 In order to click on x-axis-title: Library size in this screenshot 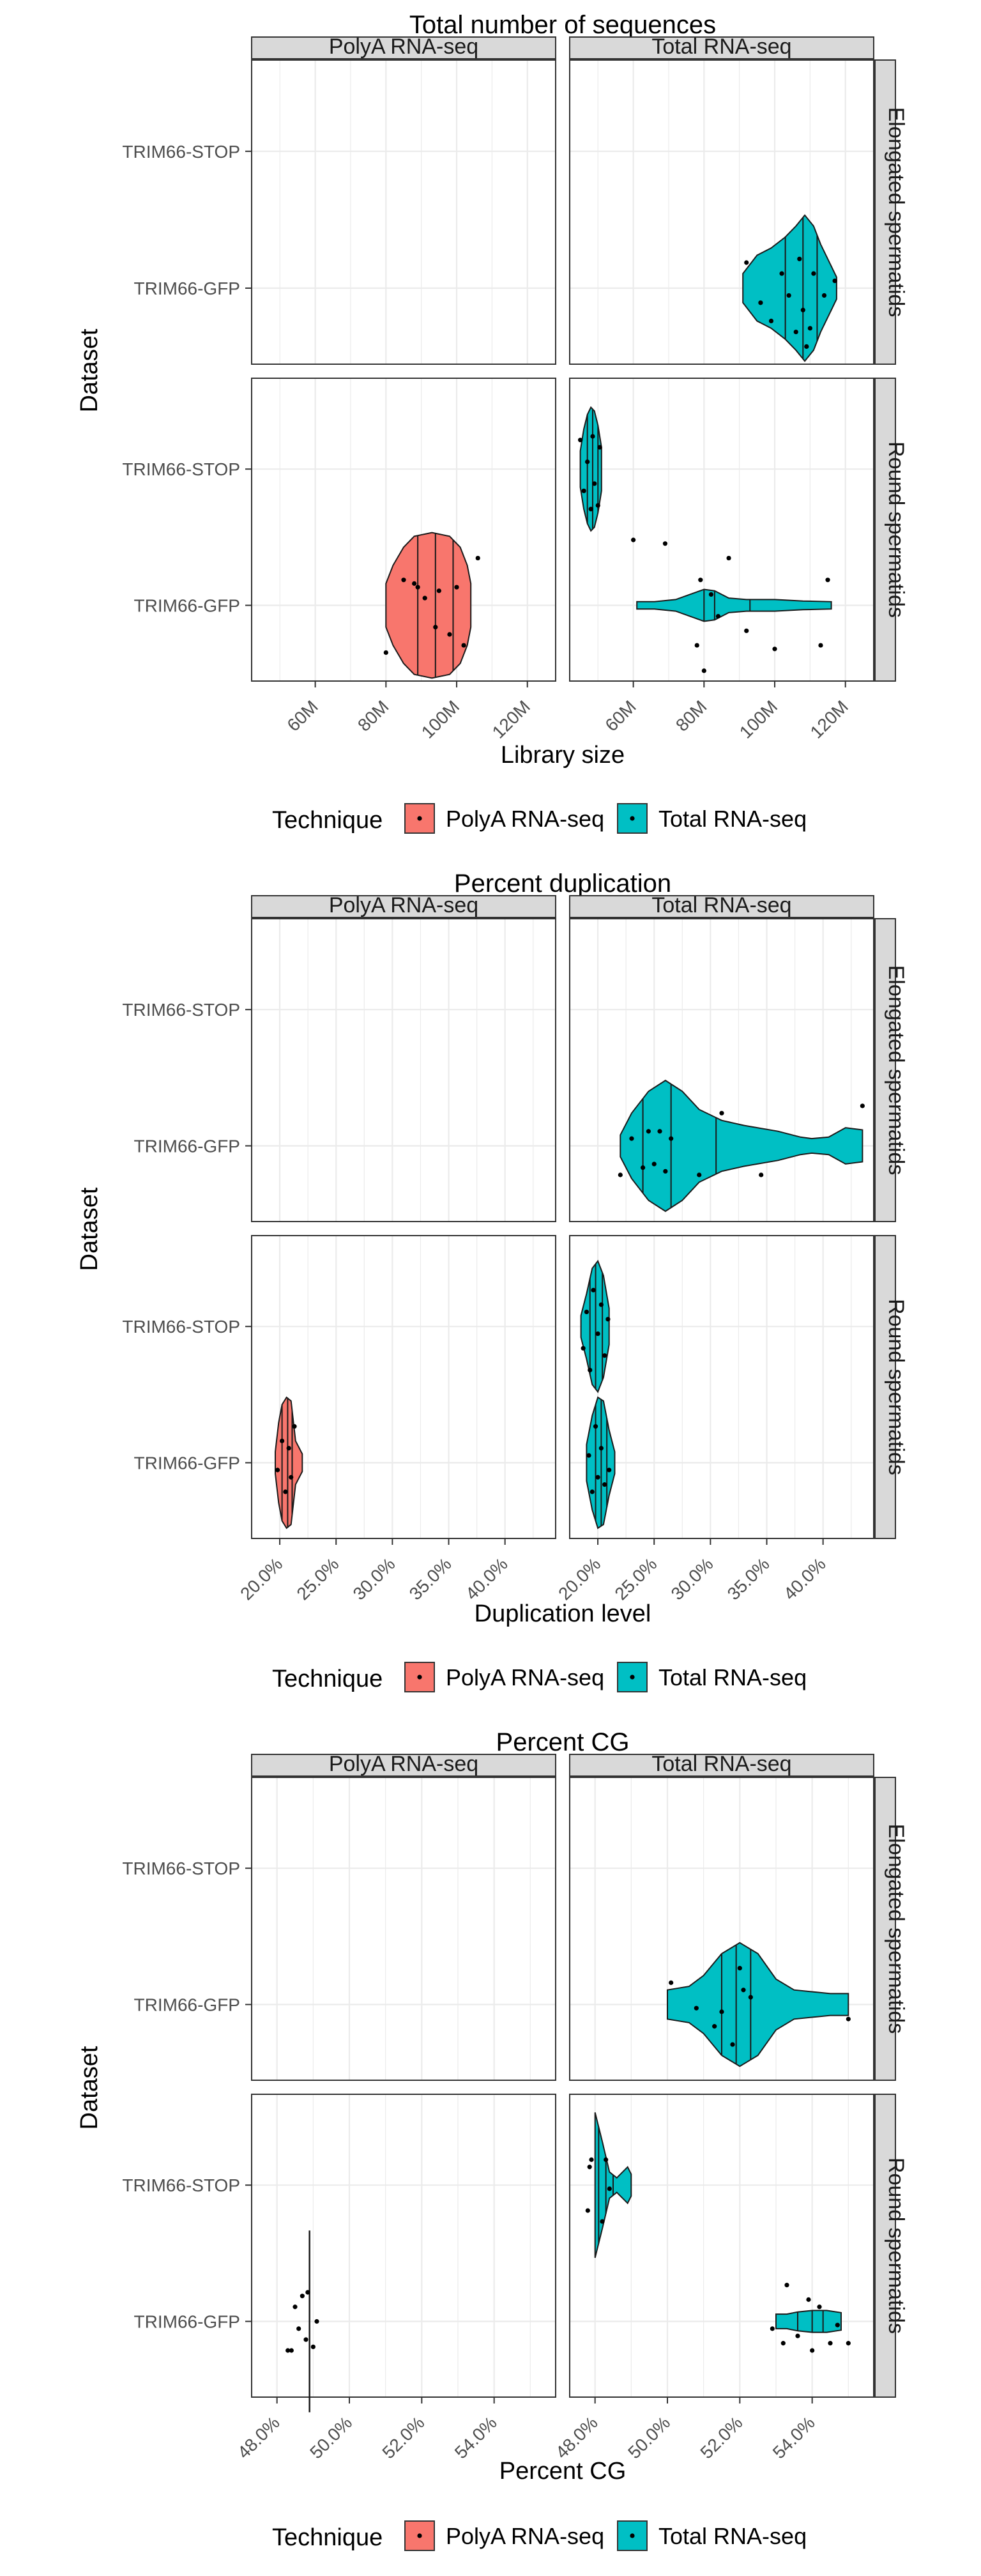, I will do `click(563, 755)`.